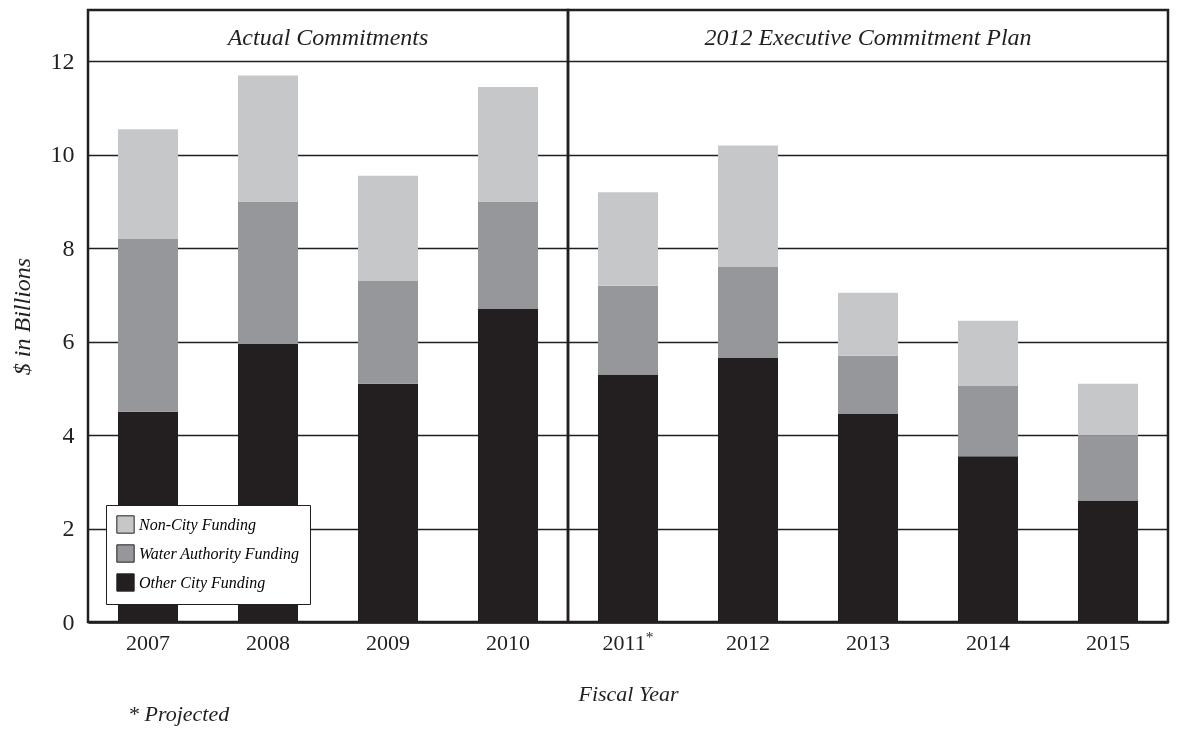 The image size is (1188, 744). What do you see at coordinates (628, 693) in the screenshot?
I see `x-axis-title: Fiscal Year` at bounding box center [628, 693].